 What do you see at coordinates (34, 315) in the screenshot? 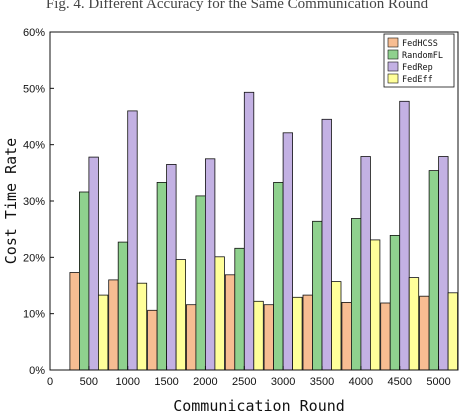
I see `y-tick-label: 10%` at bounding box center [34, 315].